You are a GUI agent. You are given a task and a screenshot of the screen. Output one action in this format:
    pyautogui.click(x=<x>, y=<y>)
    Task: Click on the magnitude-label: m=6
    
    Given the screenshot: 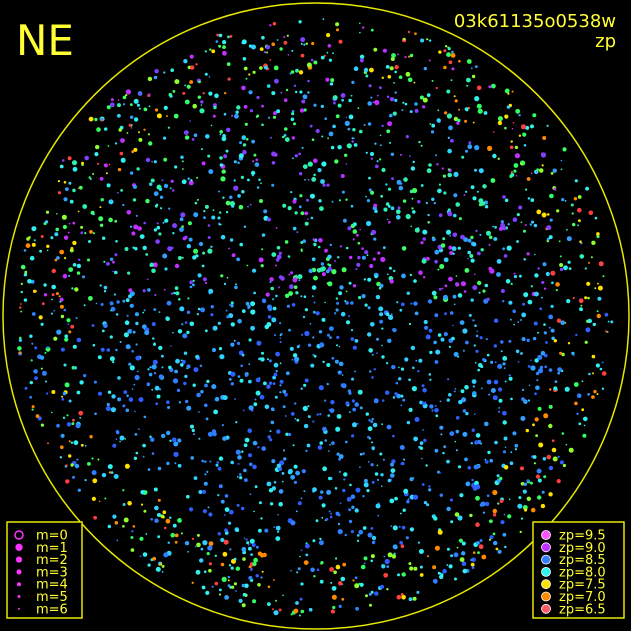 What is the action you would take?
    pyautogui.click(x=52, y=609)
    